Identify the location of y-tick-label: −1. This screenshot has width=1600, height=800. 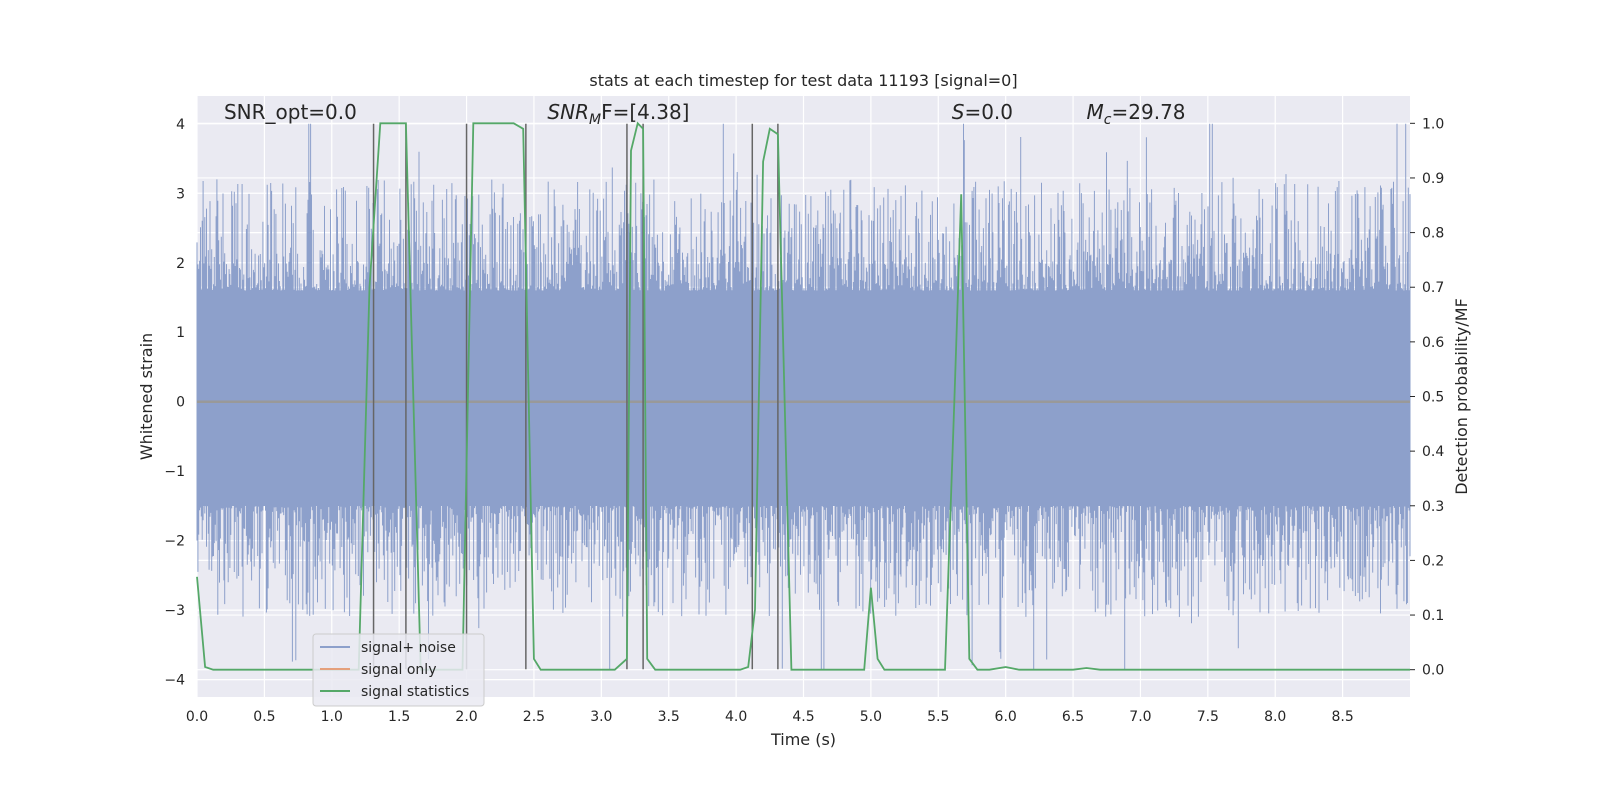
(174, 472).